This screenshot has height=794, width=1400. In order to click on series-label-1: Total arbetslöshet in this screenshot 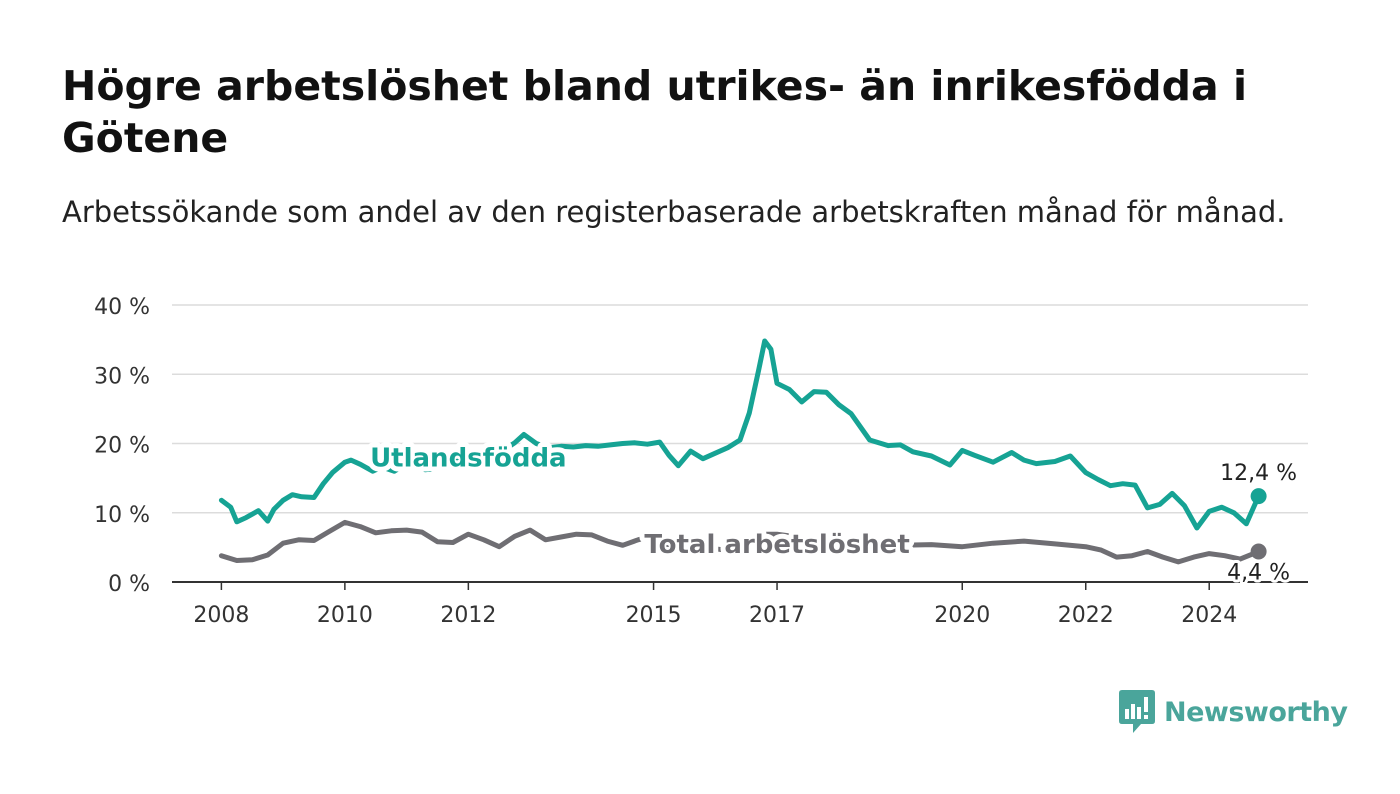, I will do `click(776, 545)`.